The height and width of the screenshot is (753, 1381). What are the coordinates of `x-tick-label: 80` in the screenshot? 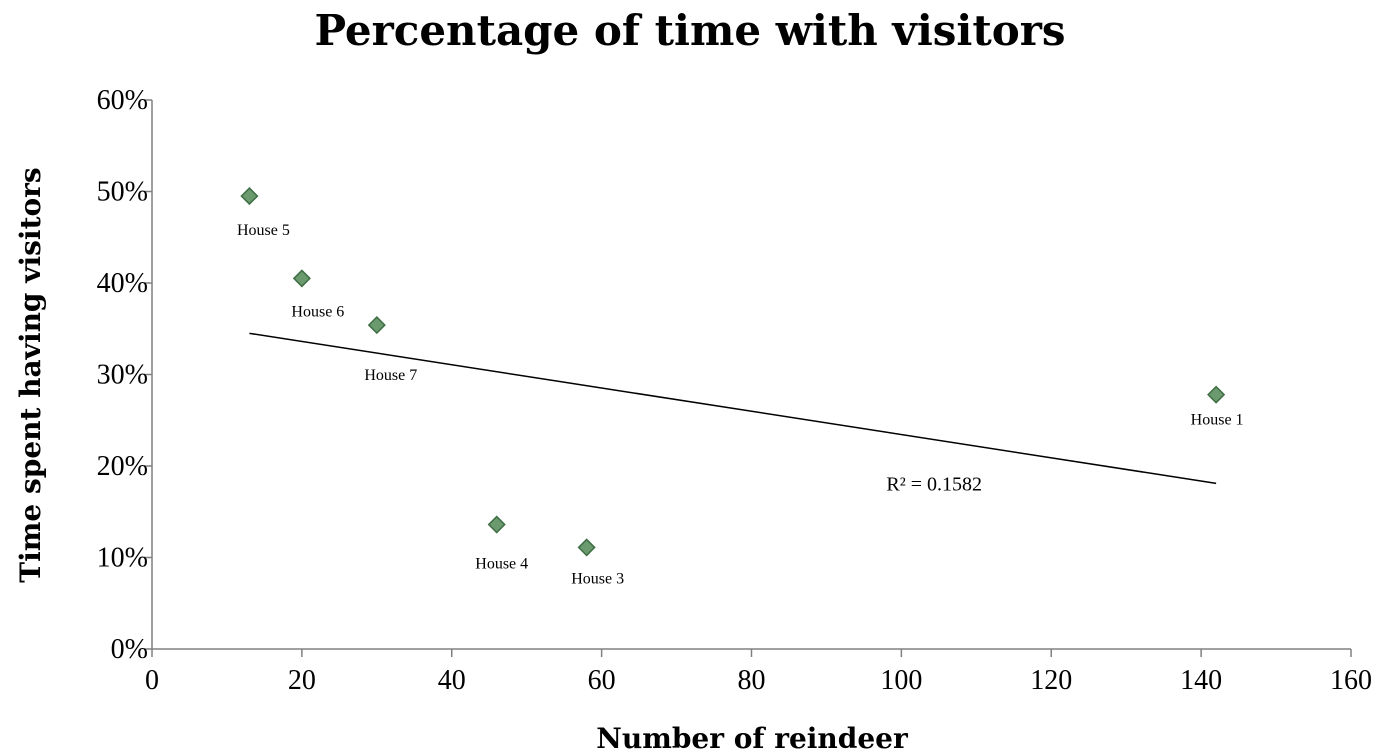 It's located at (752, 680).